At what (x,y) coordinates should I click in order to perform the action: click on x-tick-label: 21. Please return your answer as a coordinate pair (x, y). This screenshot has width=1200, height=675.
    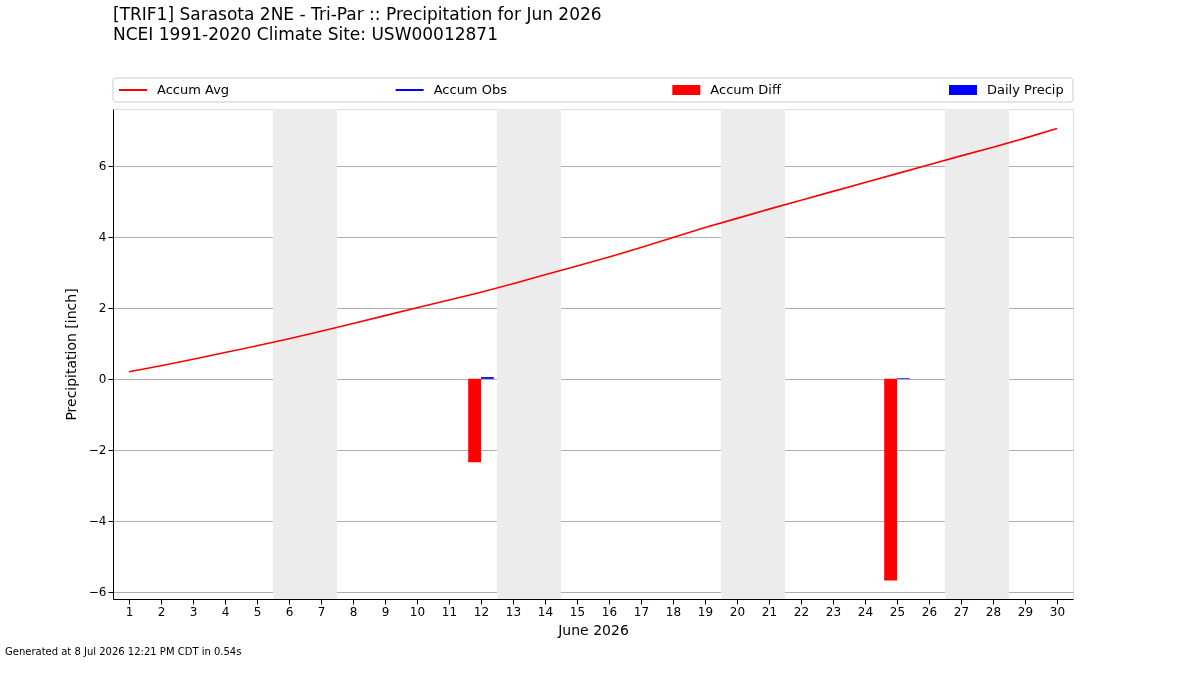
    Looking at the image, I should click on (769, 611).